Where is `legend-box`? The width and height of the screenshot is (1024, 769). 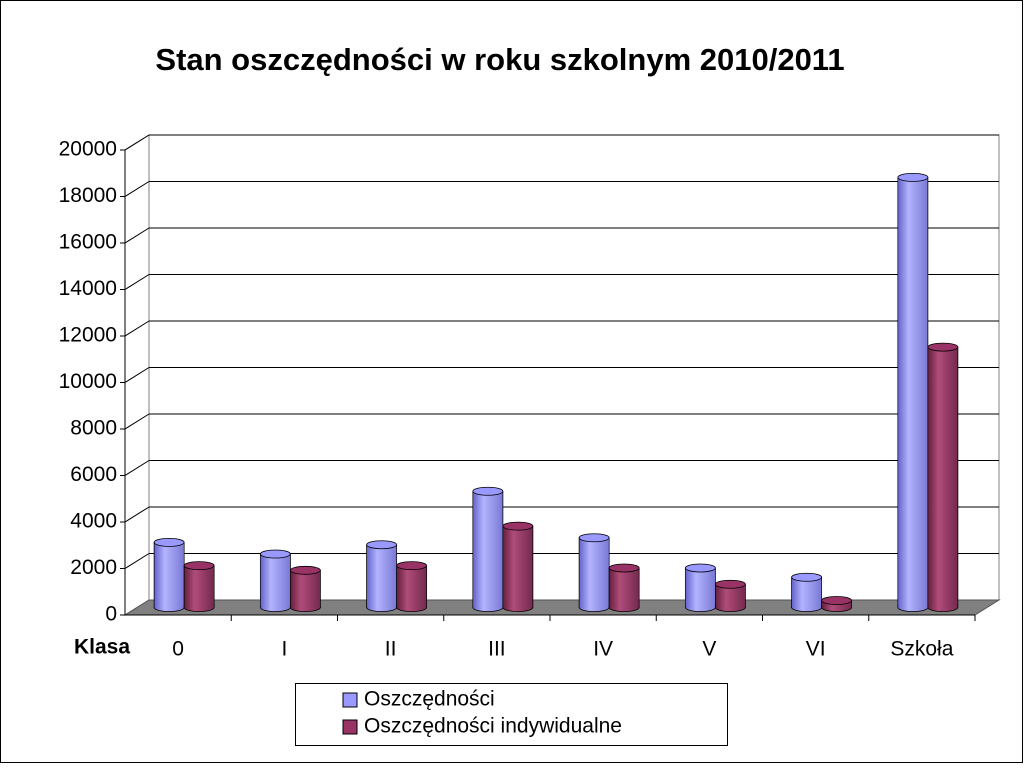
legend-box is located at coordinates (511, 714).